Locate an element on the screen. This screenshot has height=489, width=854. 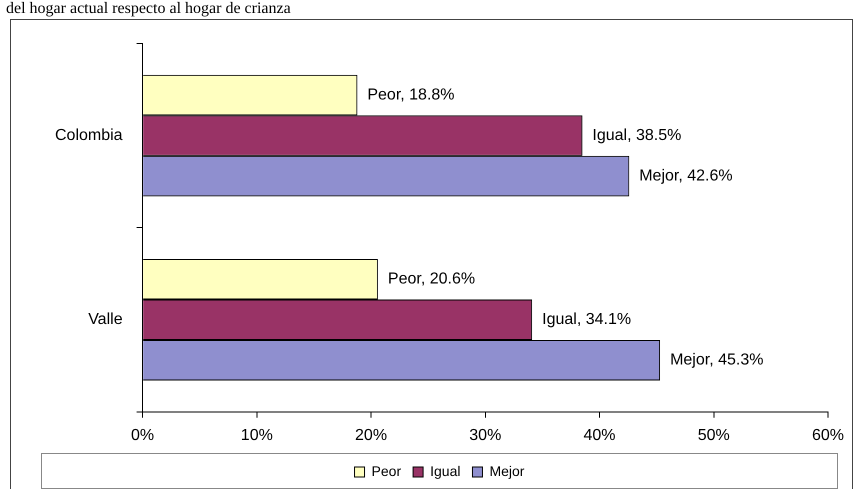
data-label: Igual, 34.1% is located at coordinates (587, 319).